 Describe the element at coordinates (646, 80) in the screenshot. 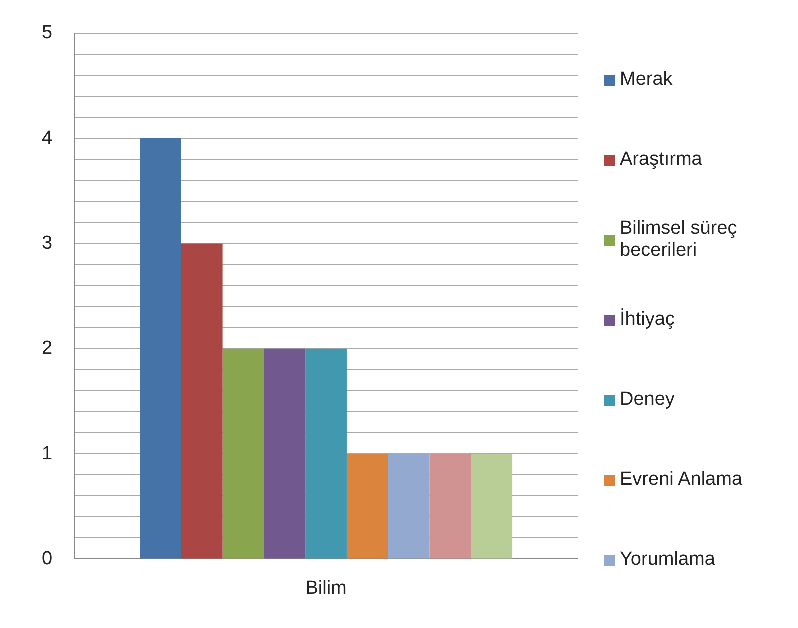

I see `legend-label: Merak` at that location.